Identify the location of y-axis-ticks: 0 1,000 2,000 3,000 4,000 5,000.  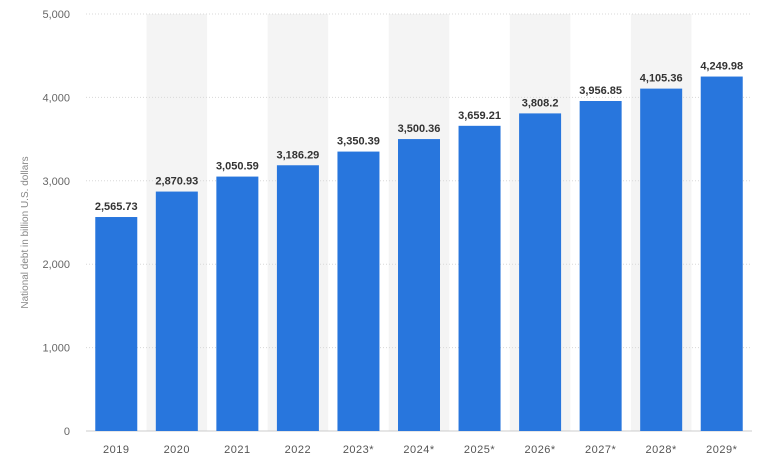
(56, 223).